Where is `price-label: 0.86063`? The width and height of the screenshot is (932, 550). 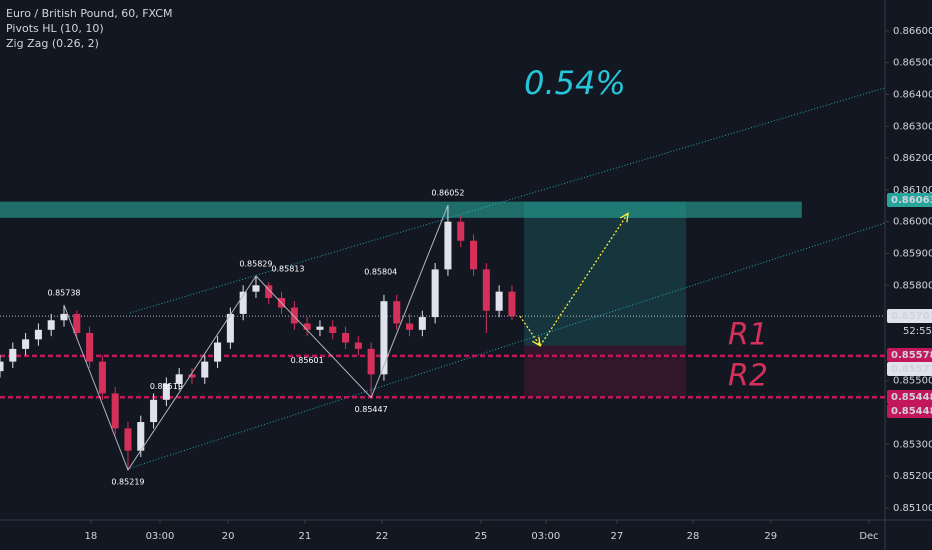 price-label: 0.86063 is located at coordinates (911, 200).